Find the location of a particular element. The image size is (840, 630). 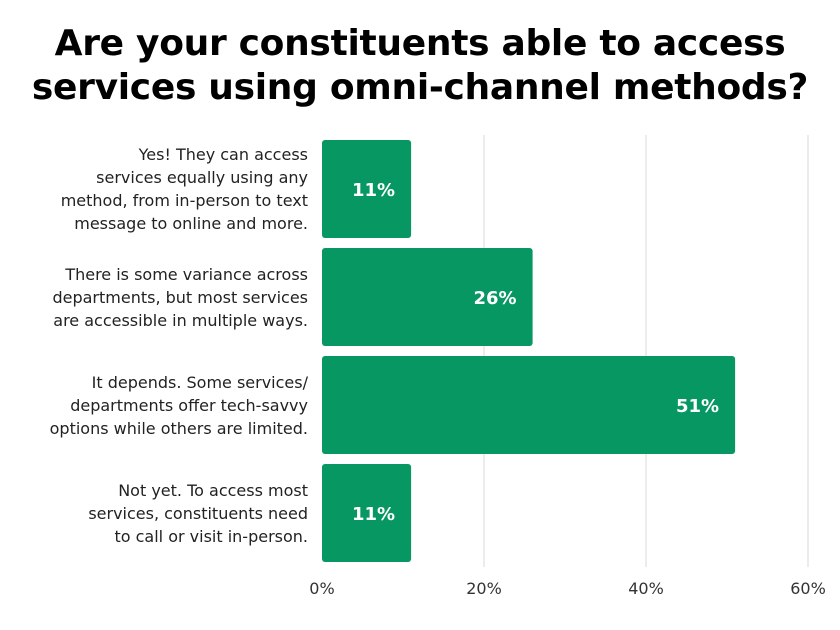

category-label-line: are accessible in multiple ways. is located at coordinates (180, 320).